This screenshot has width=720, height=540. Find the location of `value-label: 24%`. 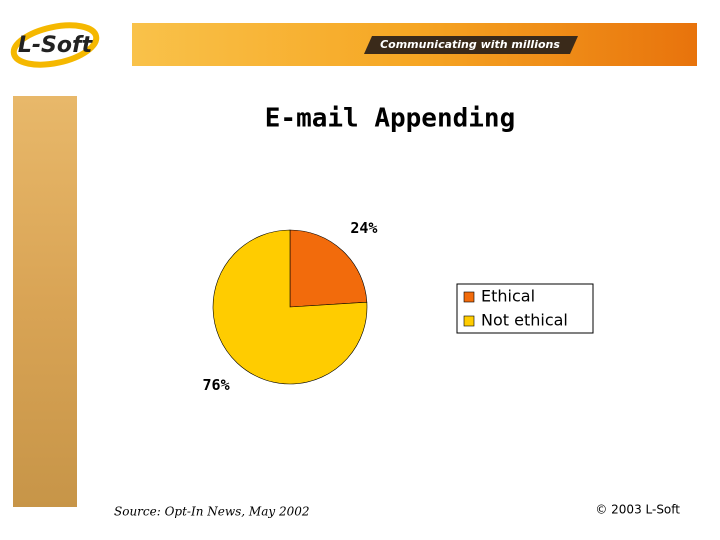

value-label: 24% is located at coordinates (363, 228).